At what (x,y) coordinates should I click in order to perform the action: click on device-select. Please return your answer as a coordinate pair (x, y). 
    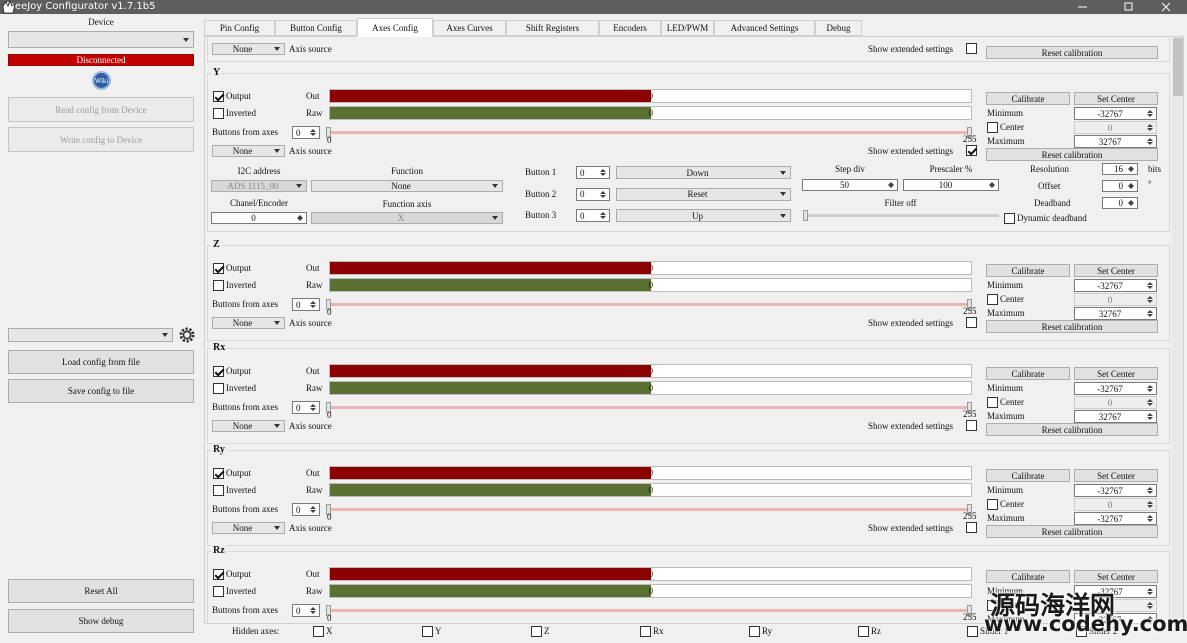
    Looking at the image, I should click on (101, 39).